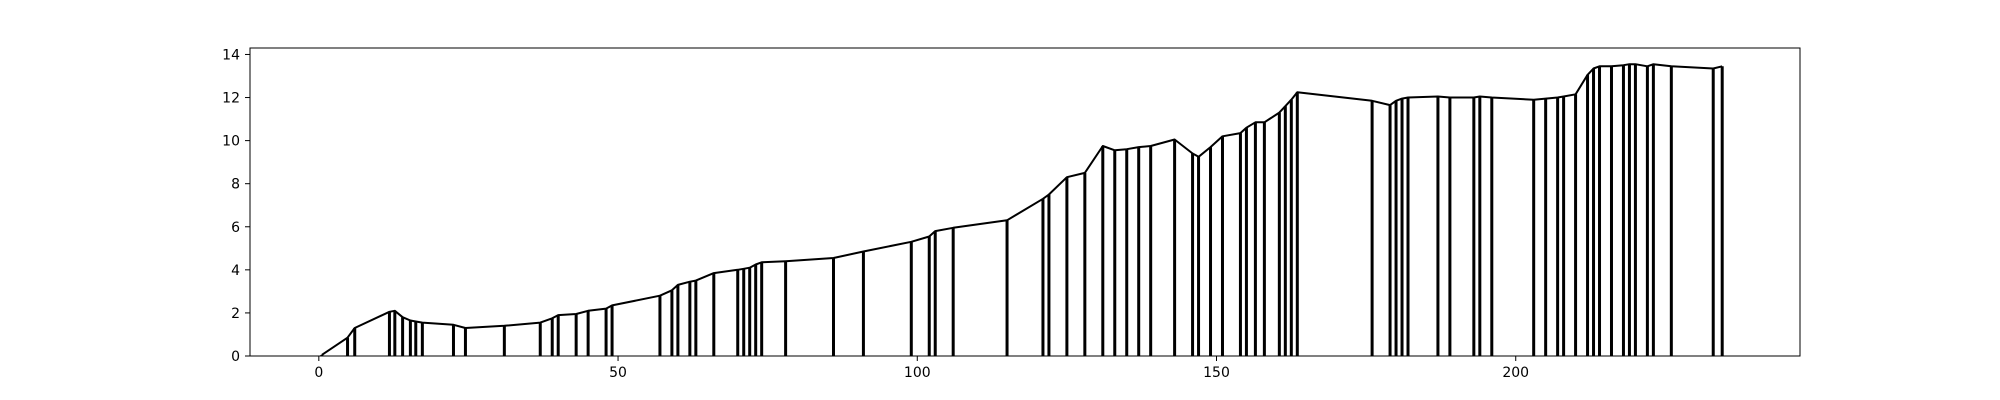 Image resolution: width=2000 pixels, height=400 pixels. I want to click on x-tick-label: 150, so click(1216, 373).